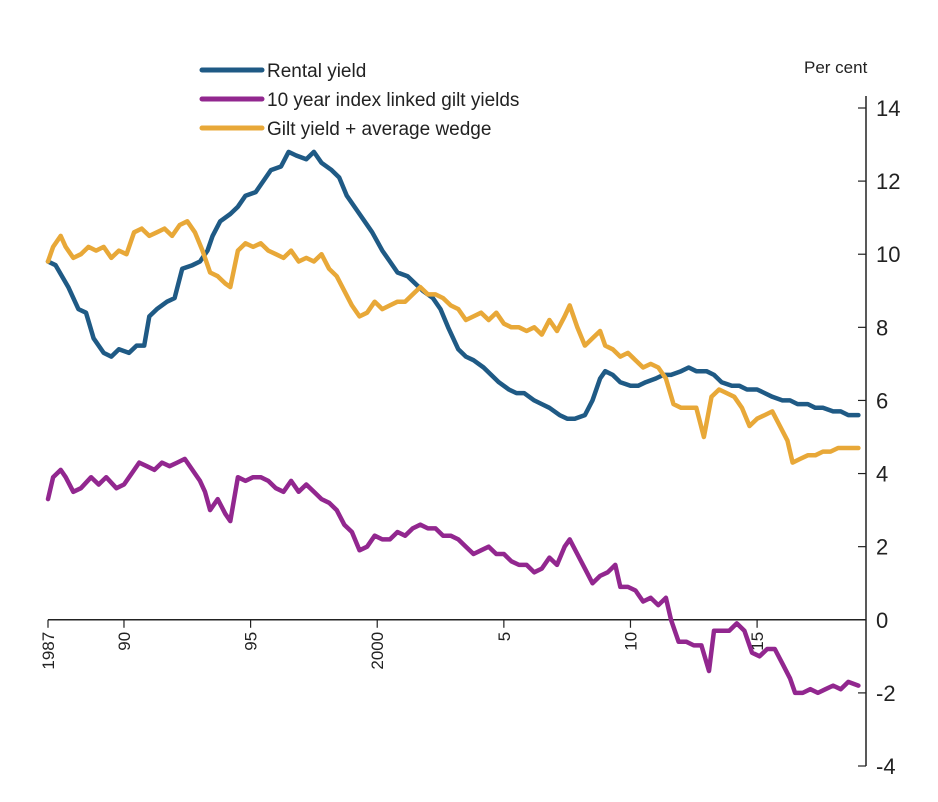 The width and height of the screenshot is (938, 802). I want to click on y-tick-label: 2, so click(882, 547).